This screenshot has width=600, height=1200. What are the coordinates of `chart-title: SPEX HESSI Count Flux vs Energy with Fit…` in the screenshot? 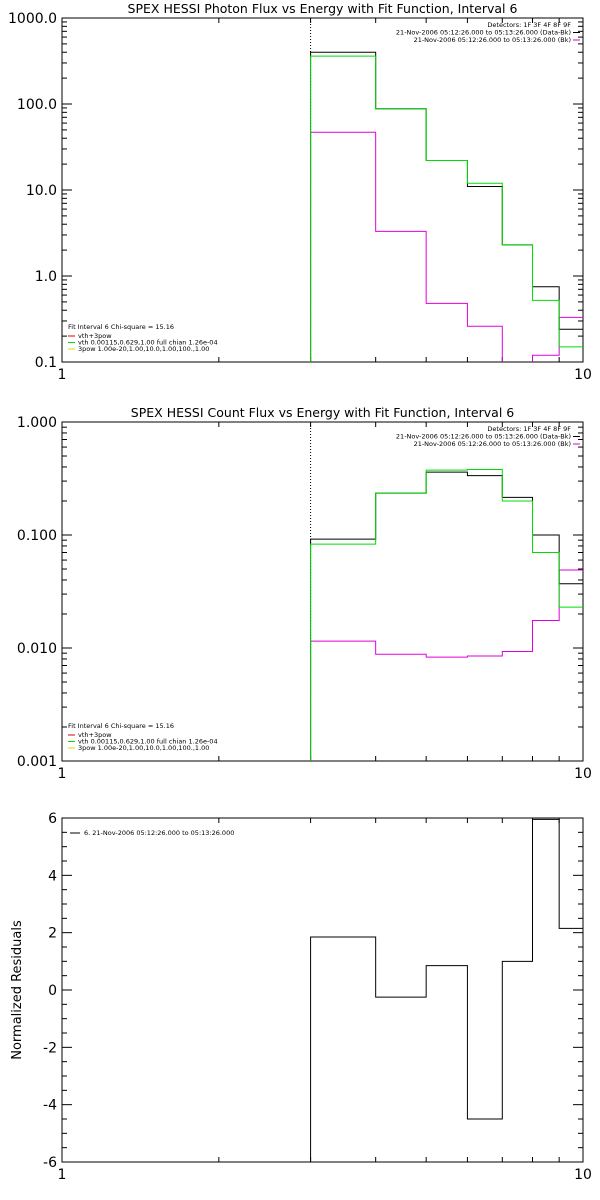 It's located at (322, 412).